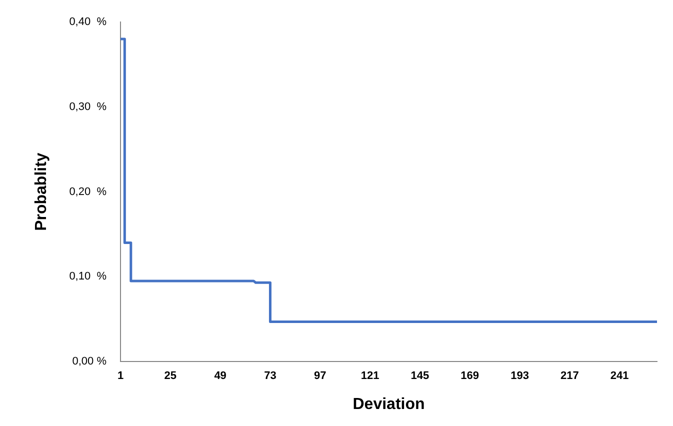 This screenshot has width=673, height=426. I want to click on x-tick-label: 193, so click(519, 376).